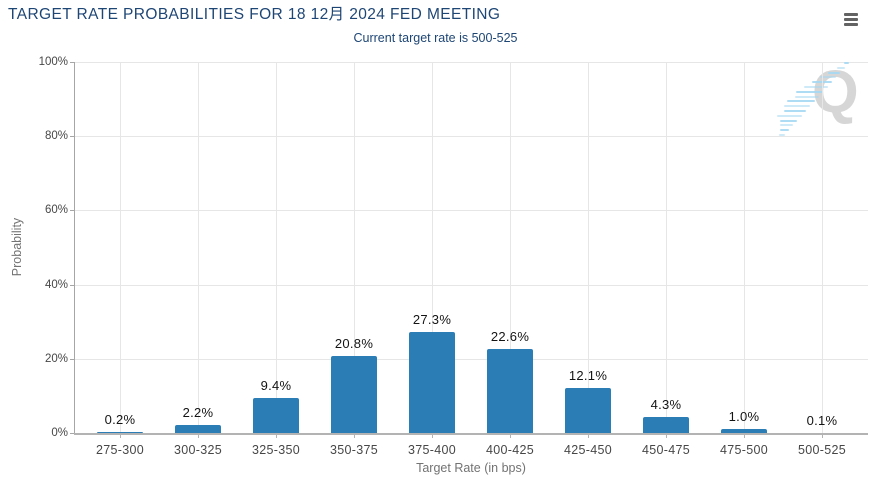  Describe the element at coordinates (510, 450) in the screenshot. I see `x-tick-label: 400-425` at that location.